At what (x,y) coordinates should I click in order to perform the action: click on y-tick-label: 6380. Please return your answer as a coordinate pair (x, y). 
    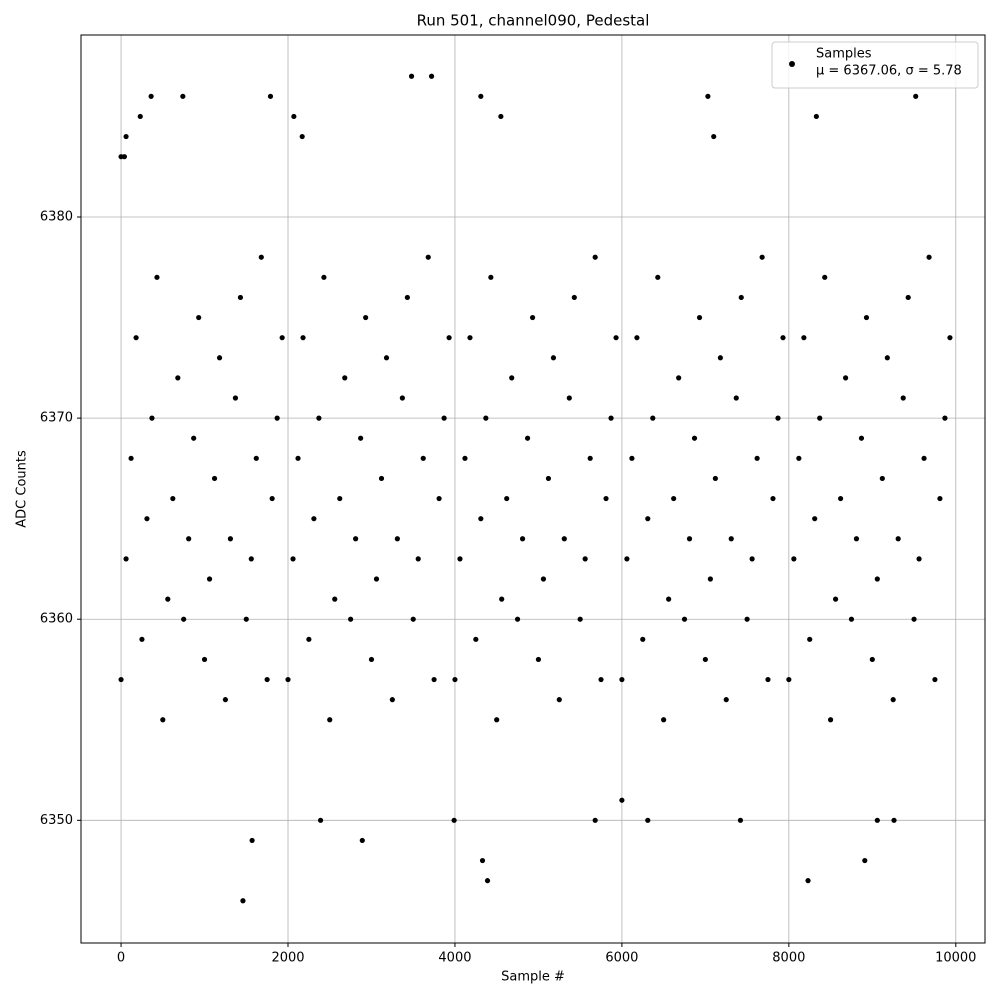
    Looking at the image, I should click on (56, 217).